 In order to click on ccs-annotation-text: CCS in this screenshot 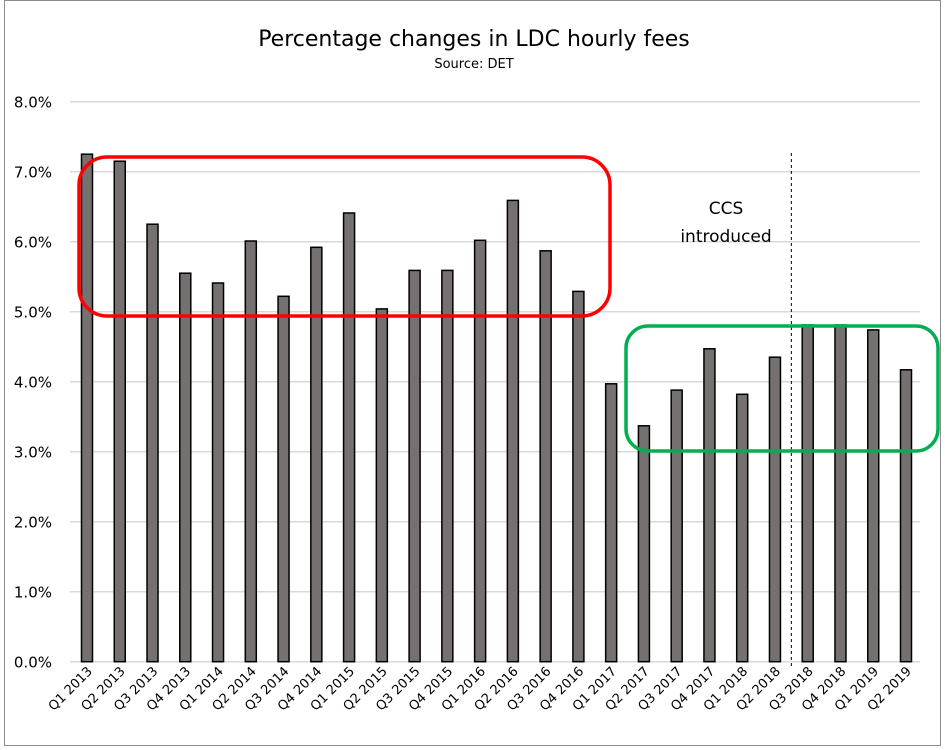, I will do `click(726, 209)`.